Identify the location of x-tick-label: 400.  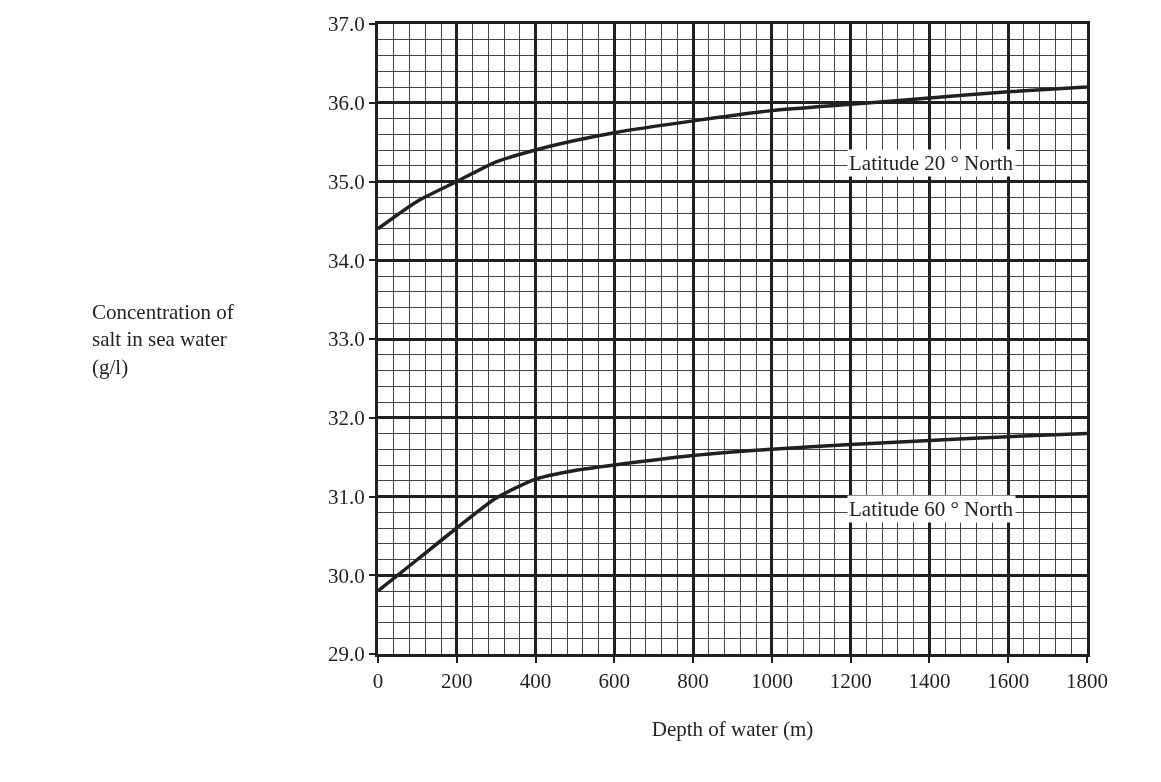
(535, 681).